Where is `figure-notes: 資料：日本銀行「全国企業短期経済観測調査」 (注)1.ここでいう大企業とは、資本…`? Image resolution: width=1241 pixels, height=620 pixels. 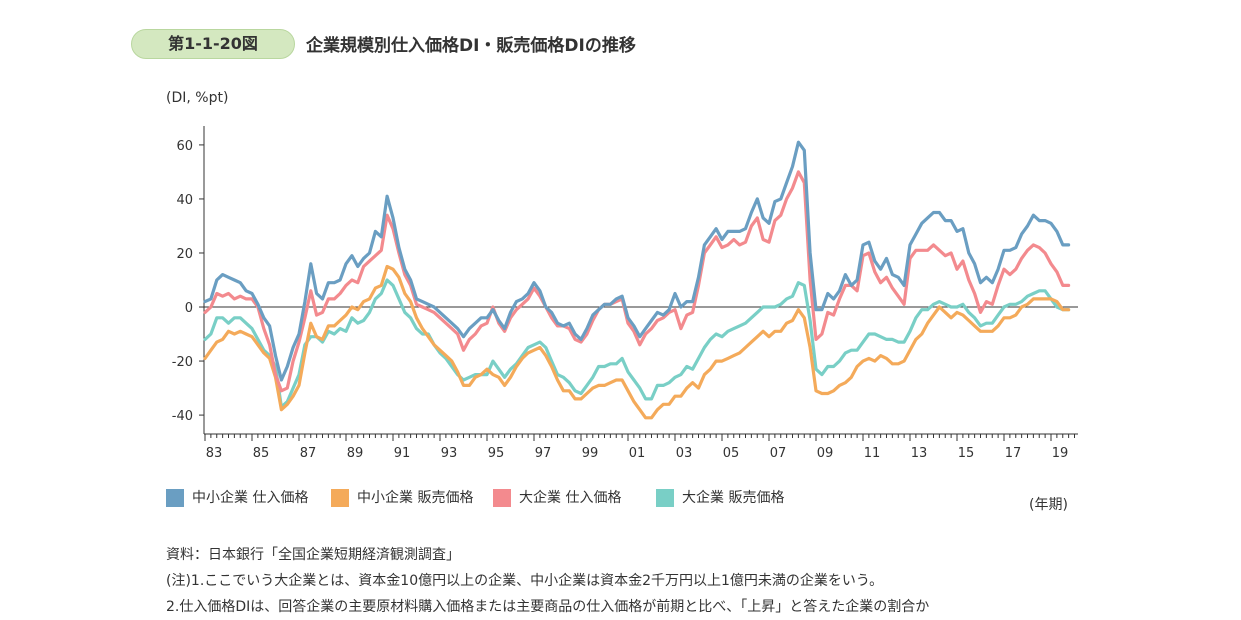
figure-notes: 資料：日本銀行「全国企業短期経済観測調査」 (注)1.ここでいう大企業とは、資本… is located at coordinates (547, 581).